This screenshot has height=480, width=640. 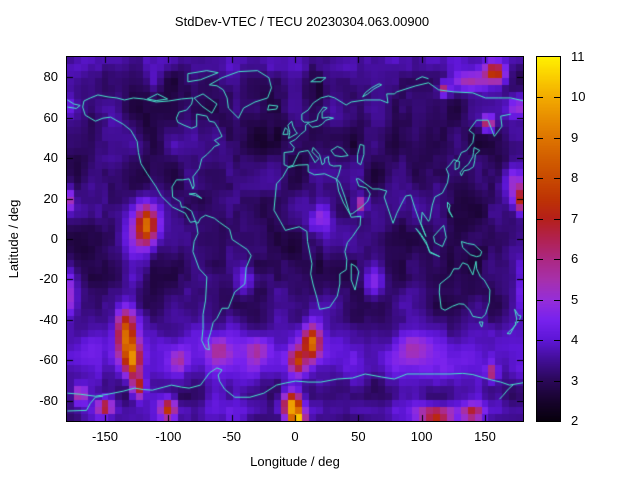 I want to click on y-tick-label: 0, so click(x=54, y=238).